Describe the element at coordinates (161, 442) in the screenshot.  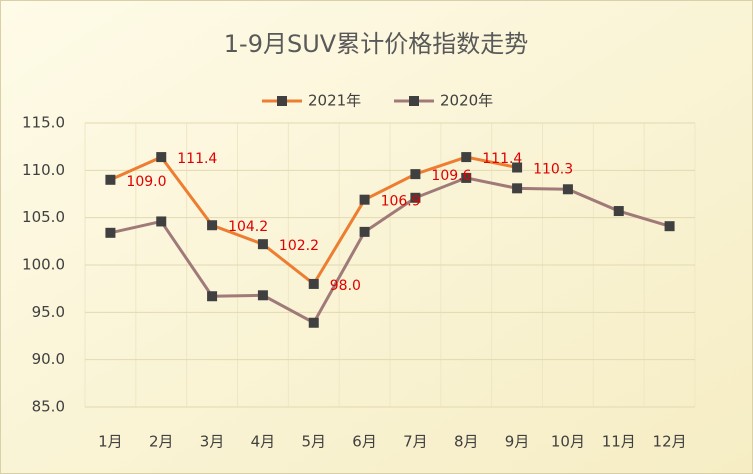
I see `x-tick-label: 2月` at that location.